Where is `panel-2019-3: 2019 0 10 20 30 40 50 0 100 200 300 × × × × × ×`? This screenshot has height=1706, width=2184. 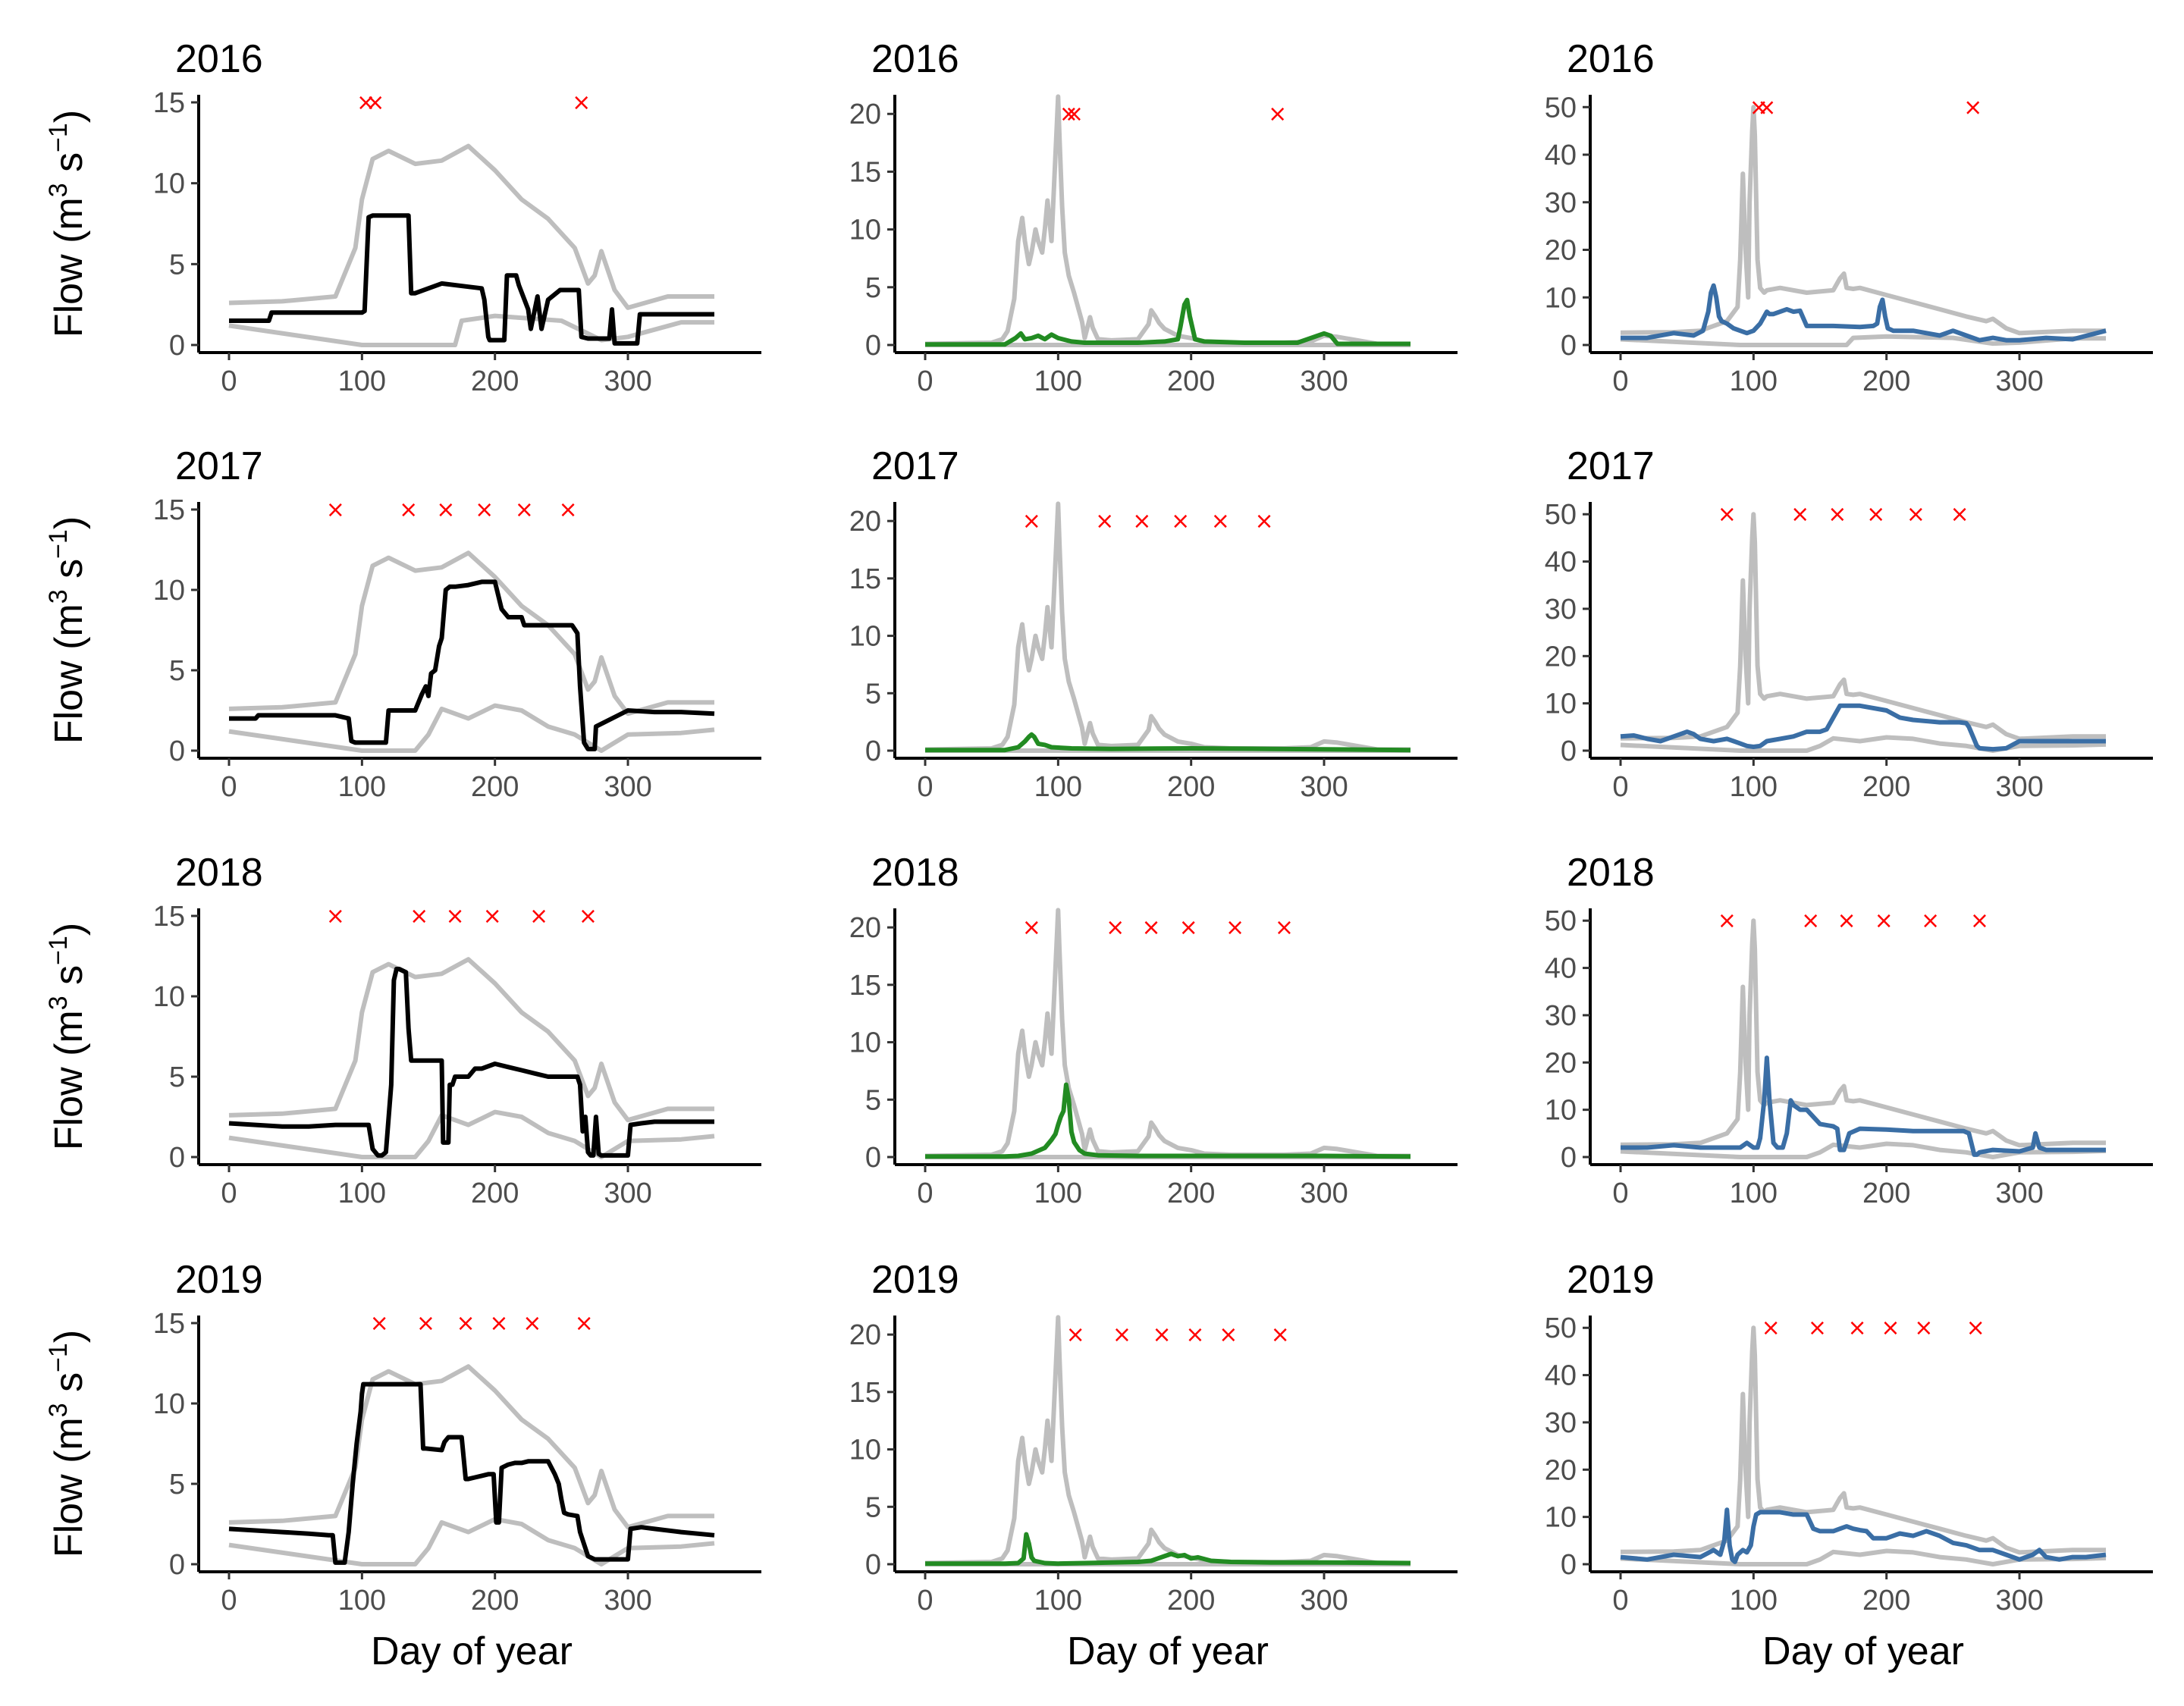
panel-2019-3: 2019 0 10 20 30 40 50 0 100 200 300 × × × × × × is located at coordinates (1849, 1438).